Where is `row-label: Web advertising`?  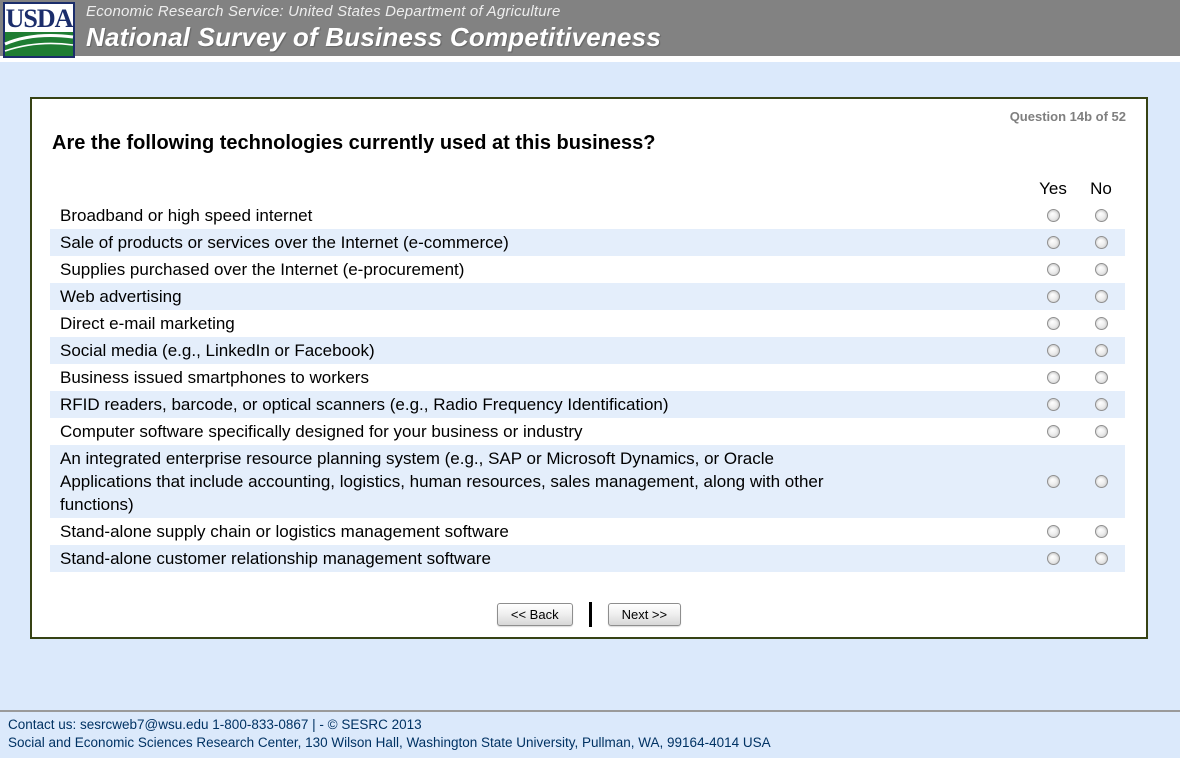 row-label: Web advertising is located at coordinates (121, 296).